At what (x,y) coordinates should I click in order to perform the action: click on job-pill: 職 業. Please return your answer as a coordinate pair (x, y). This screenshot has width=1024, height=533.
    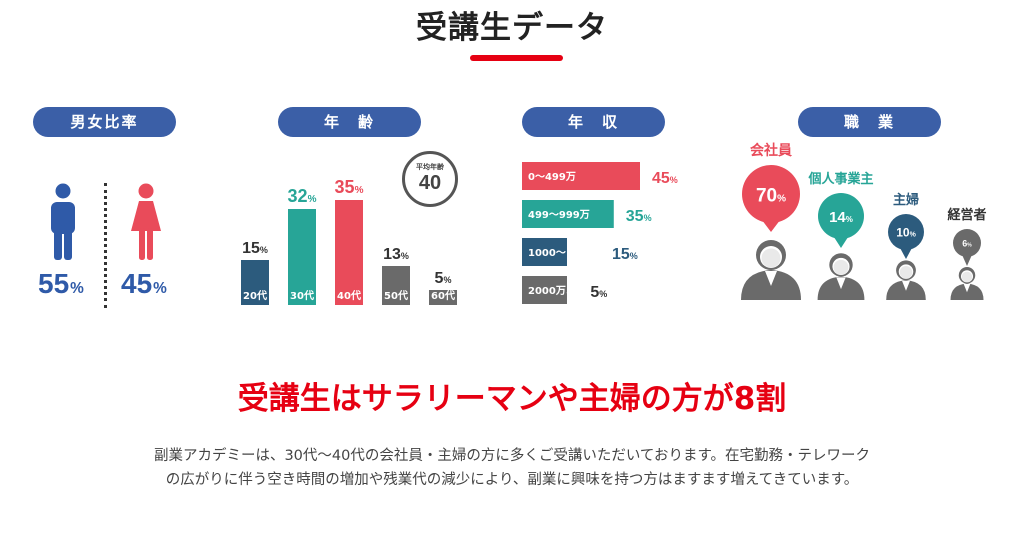
    Looking at the image, I should click on (869, 122).